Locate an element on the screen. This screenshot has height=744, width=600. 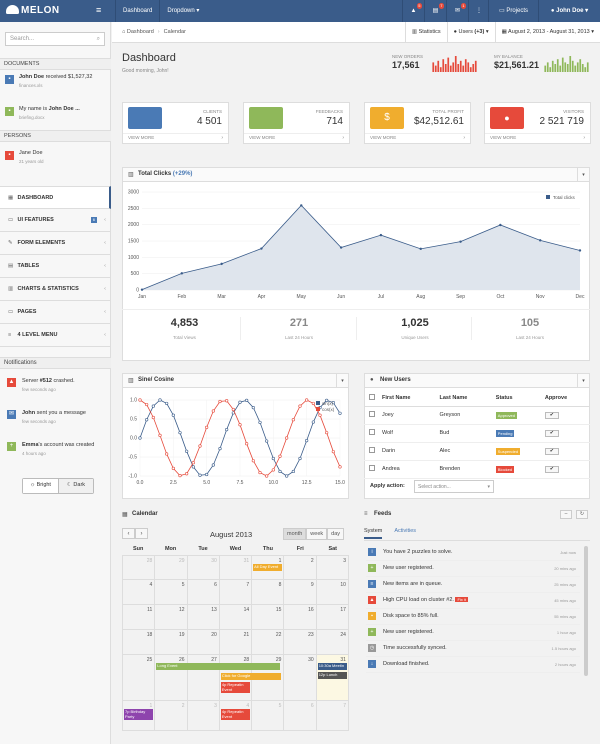
collapse-icon: – is located at coordinates (566, 514).